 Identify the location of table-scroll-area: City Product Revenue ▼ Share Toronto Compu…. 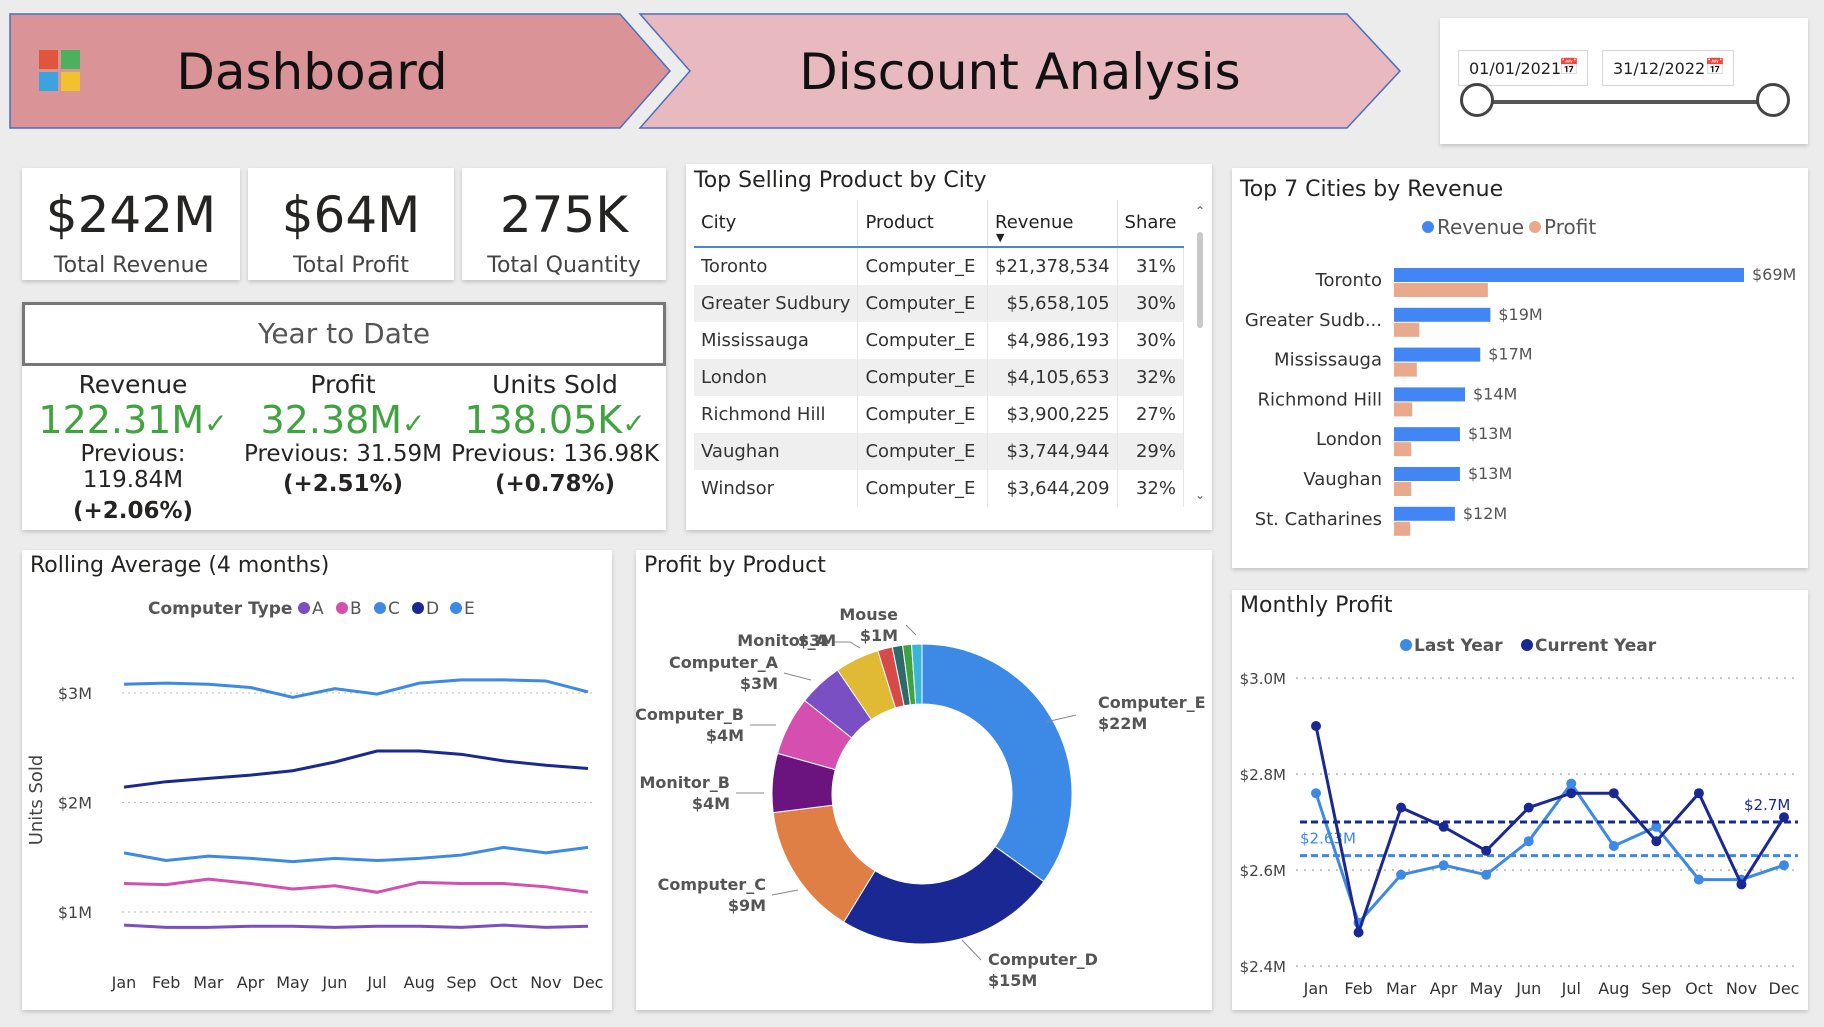
(940, 365).